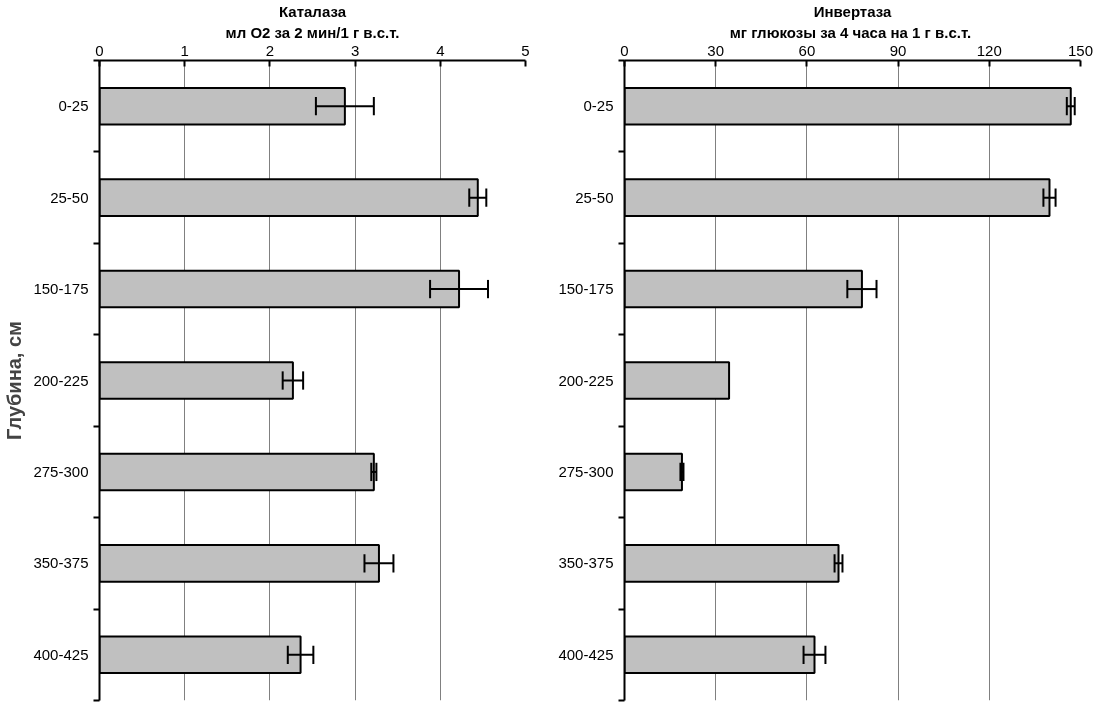 This screenshot has width=1117, height=711. Describe the element at coordinates (312, 11) in the screenshot. I see `chart-title: Каталаза` at that location.